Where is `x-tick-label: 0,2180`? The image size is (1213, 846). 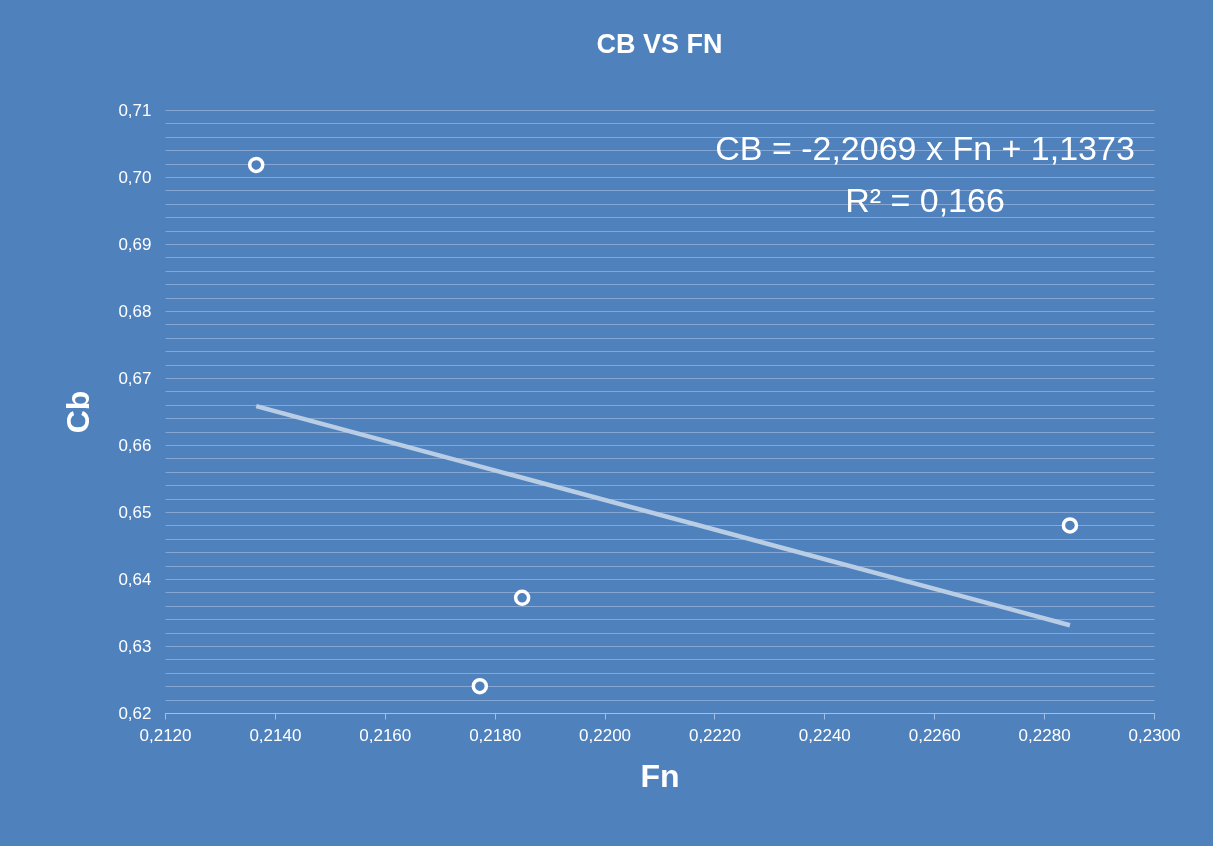 x-tick-label: 0,2180 is located at coordinates (495, 735).